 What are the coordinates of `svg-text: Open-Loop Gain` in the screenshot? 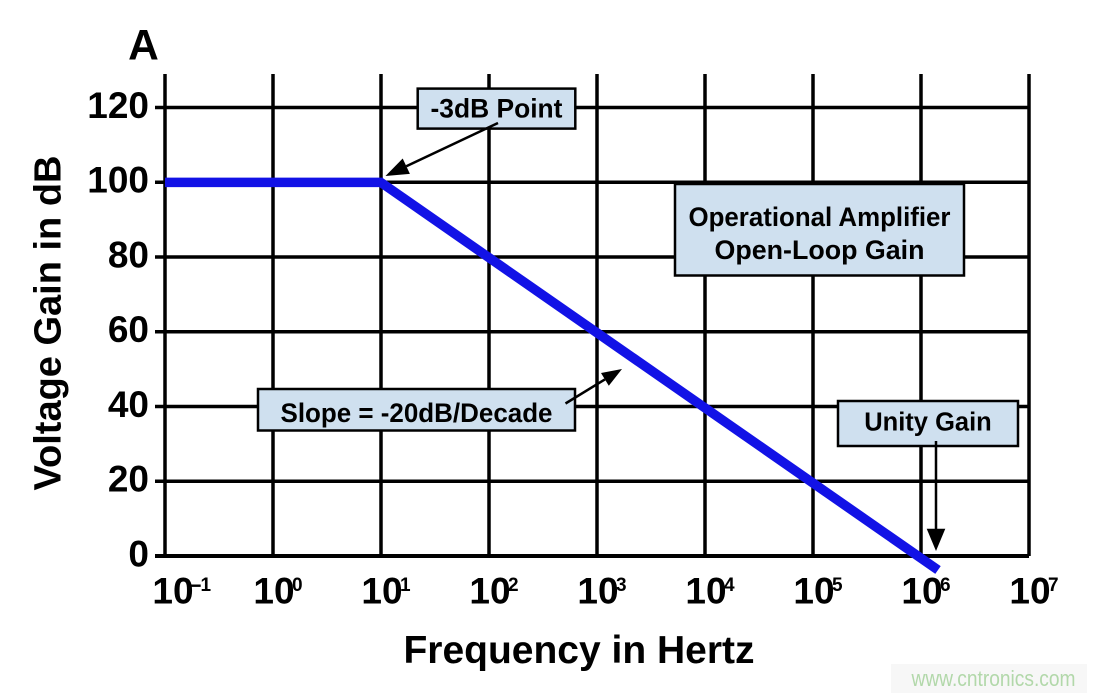 It's located at (820, 250).